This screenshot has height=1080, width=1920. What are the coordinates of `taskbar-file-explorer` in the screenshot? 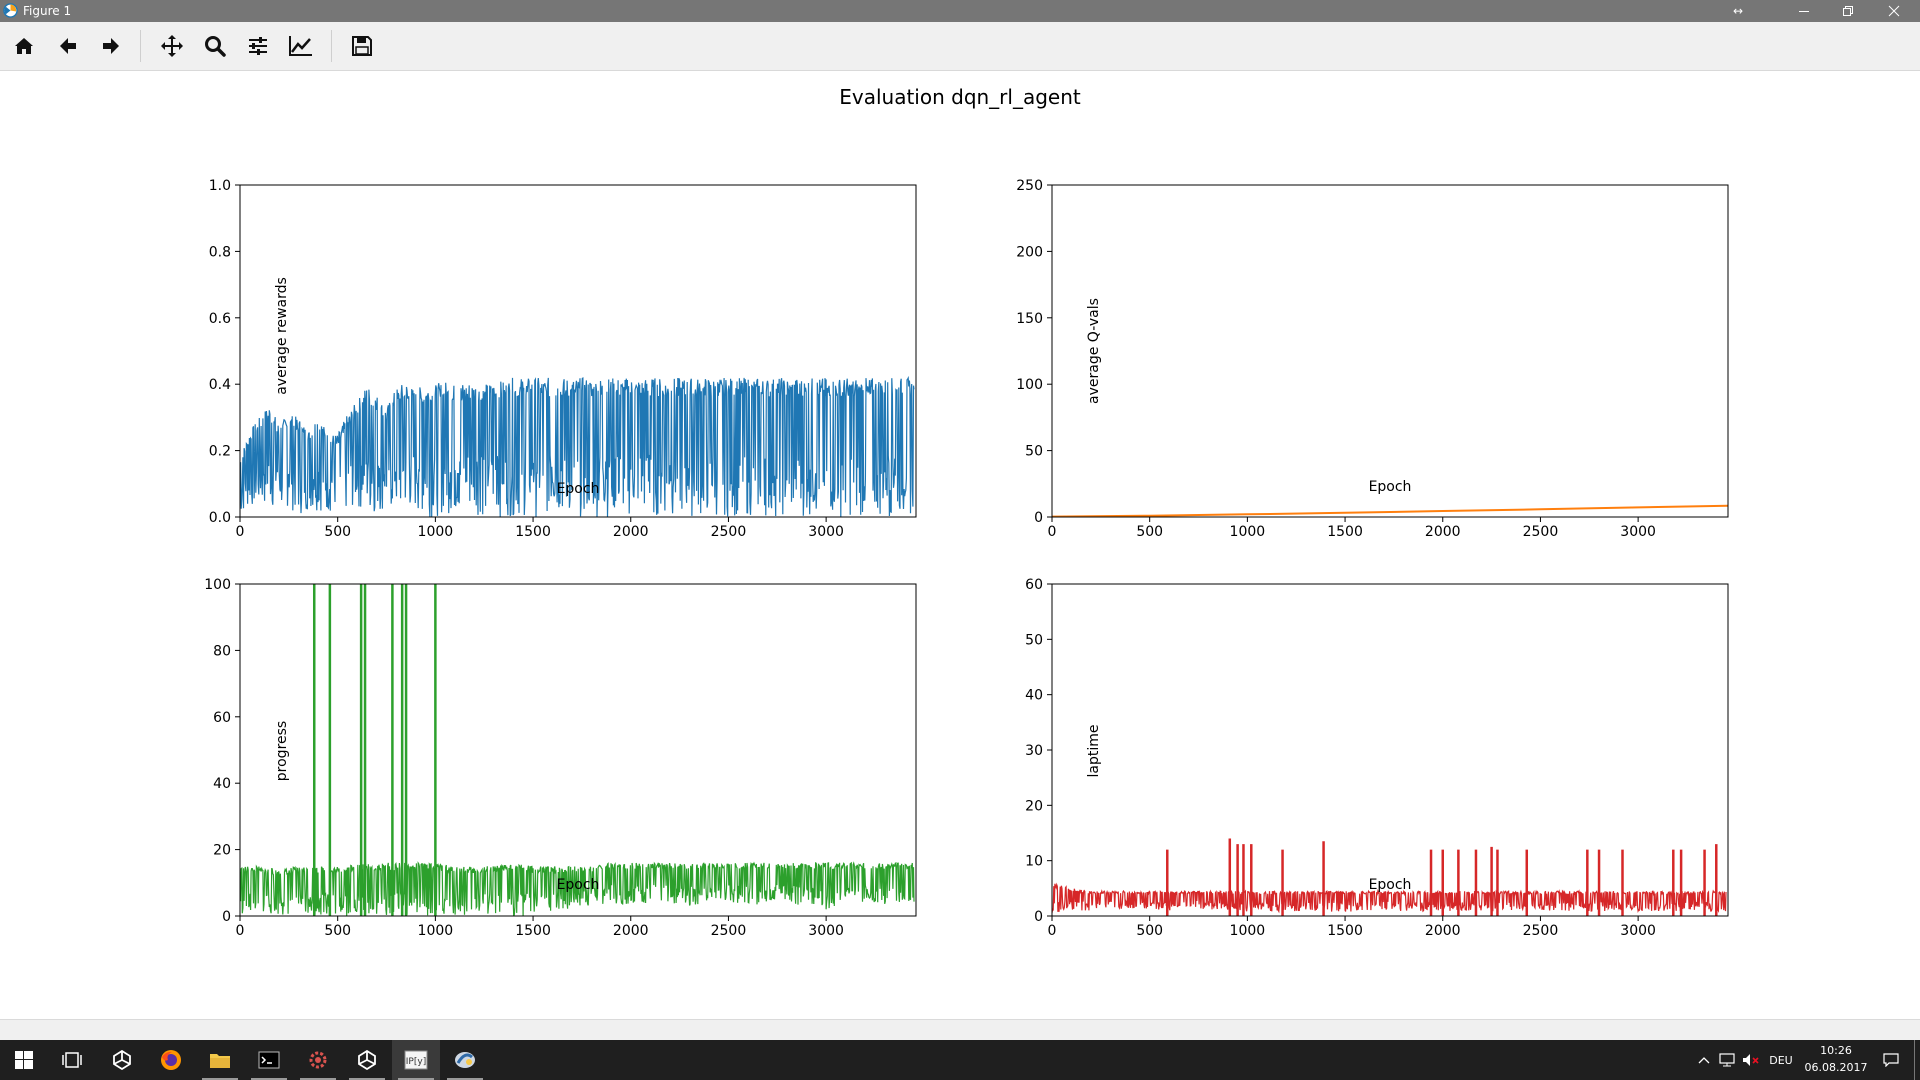 It's located at (220, 1060).